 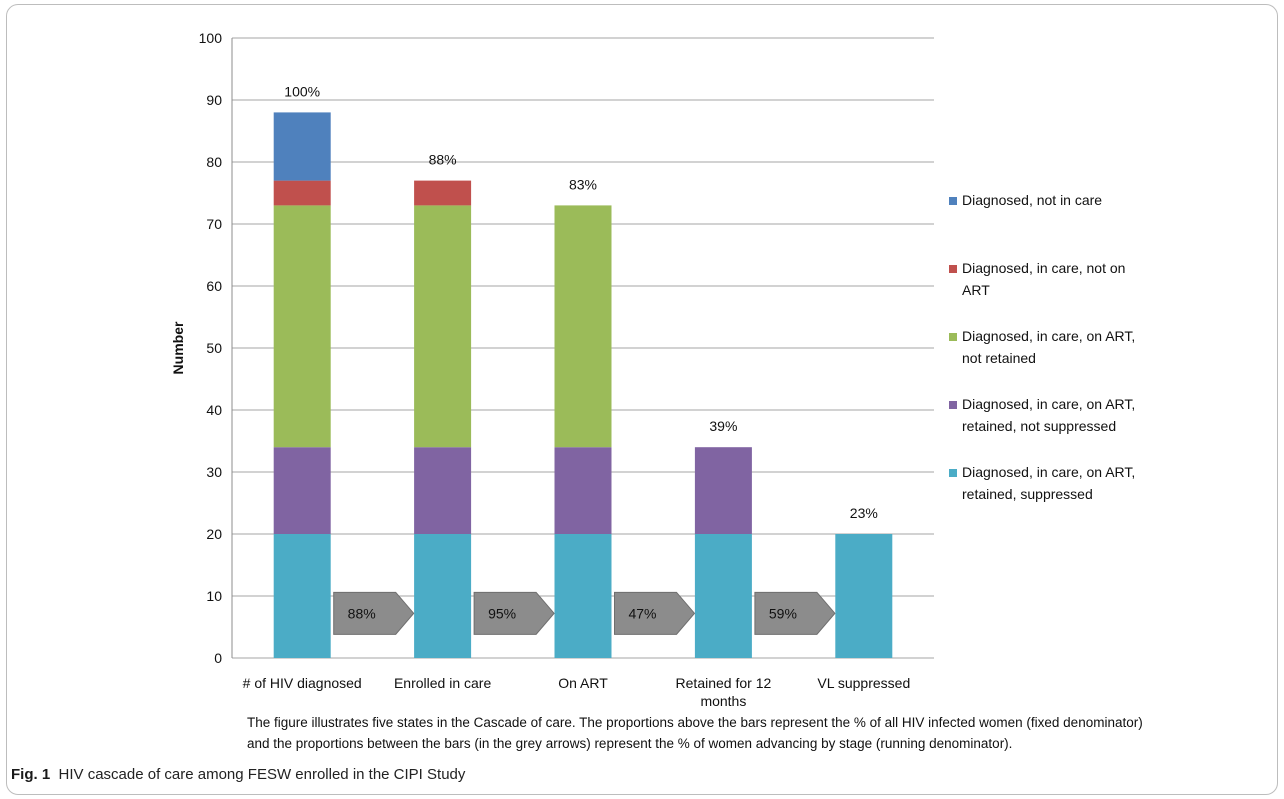 I want to click on x-tick-label: Enrolled in care, so click(x=442, y=683).